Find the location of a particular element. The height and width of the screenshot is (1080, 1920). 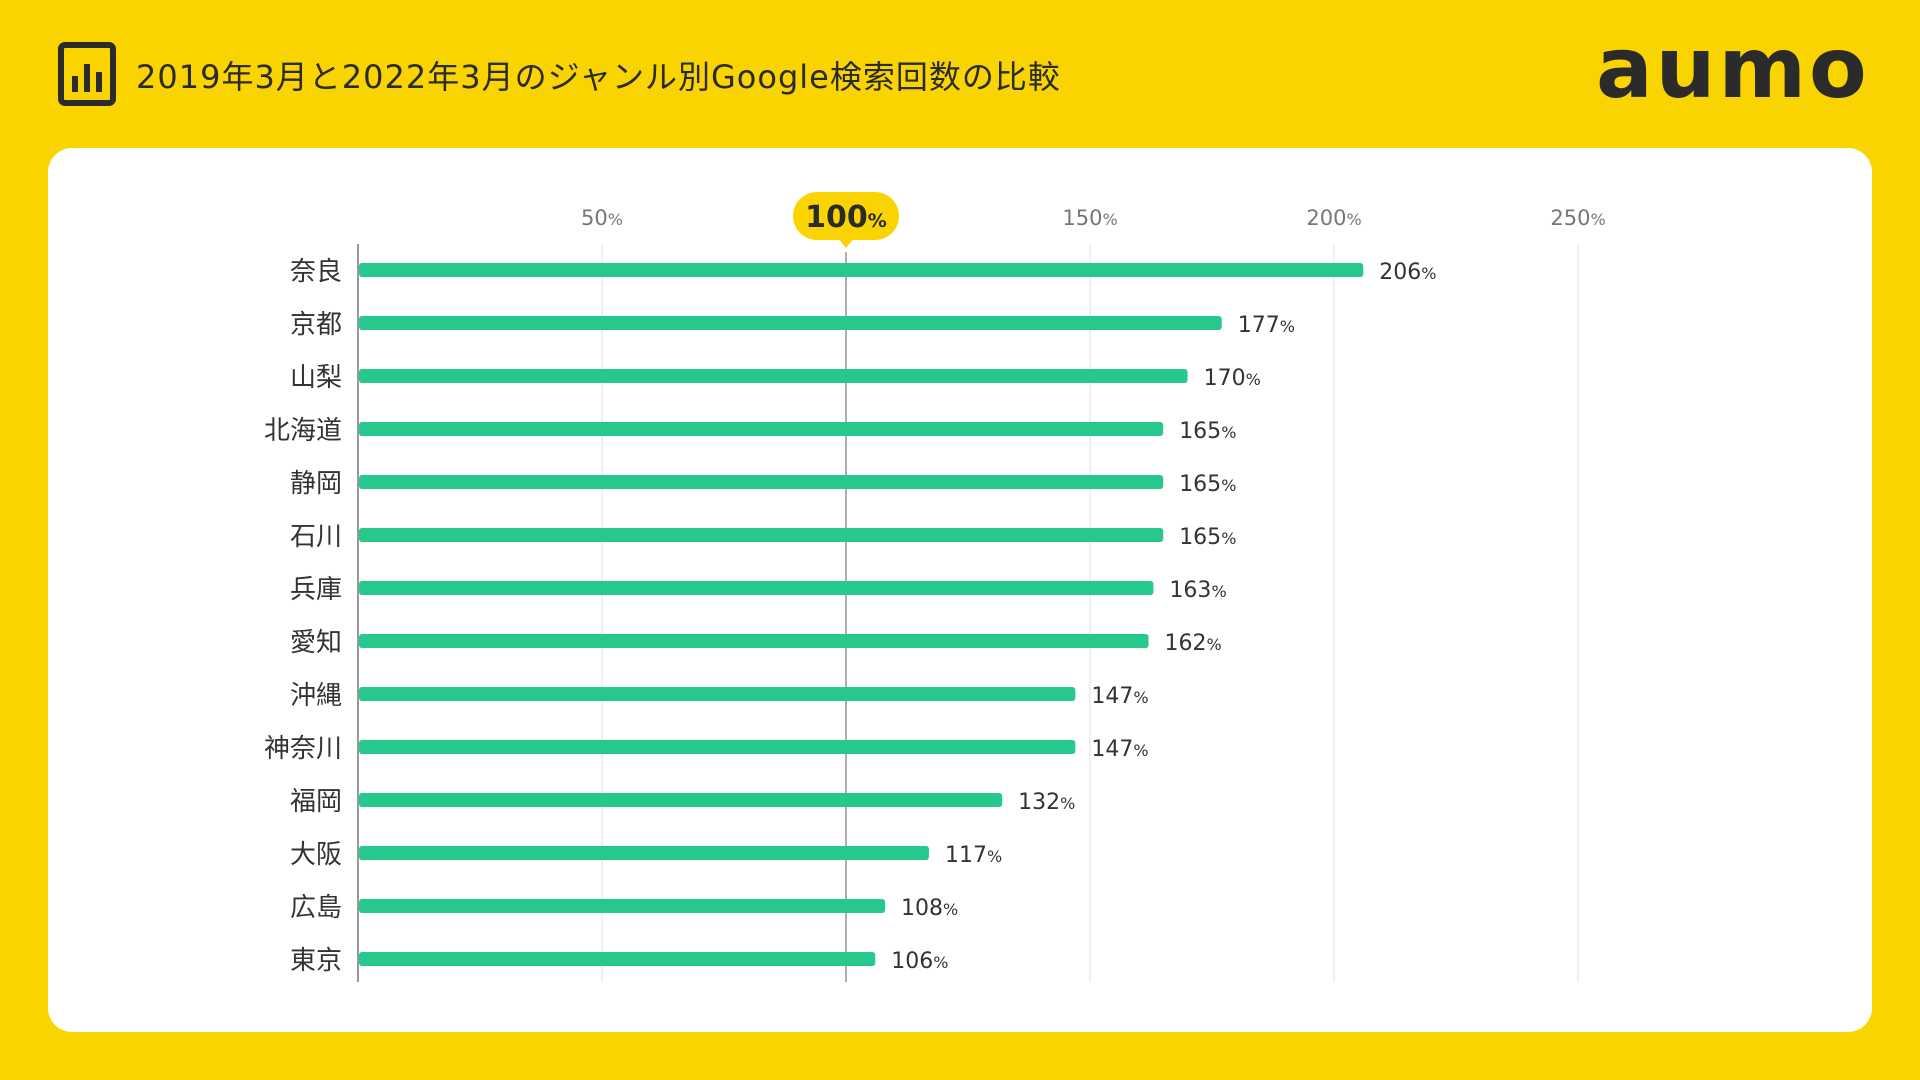

data-label: 106% is located at coordinates (919, 961).